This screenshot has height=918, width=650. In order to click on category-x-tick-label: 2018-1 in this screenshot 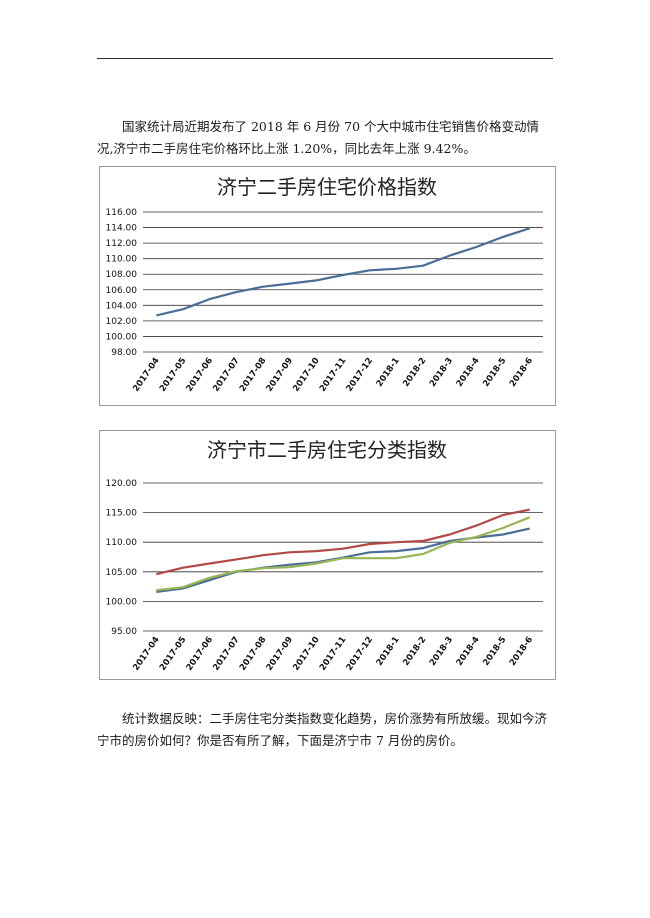, I will do `click(388, 651)`.